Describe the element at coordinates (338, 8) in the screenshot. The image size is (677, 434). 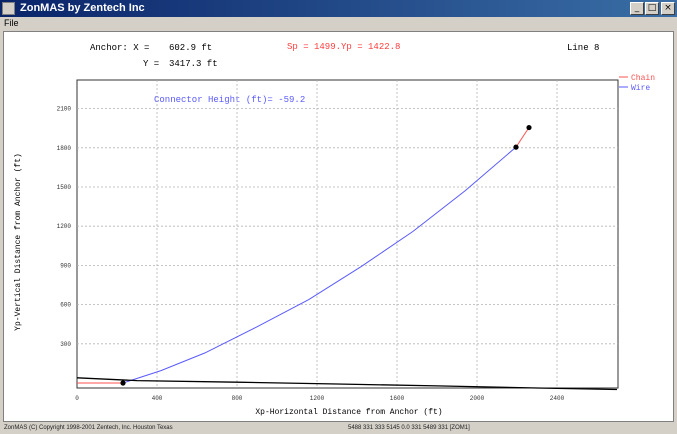
I see `window-title-bar: ZonMAS by Zentech Inc _ □ ×` at that location.